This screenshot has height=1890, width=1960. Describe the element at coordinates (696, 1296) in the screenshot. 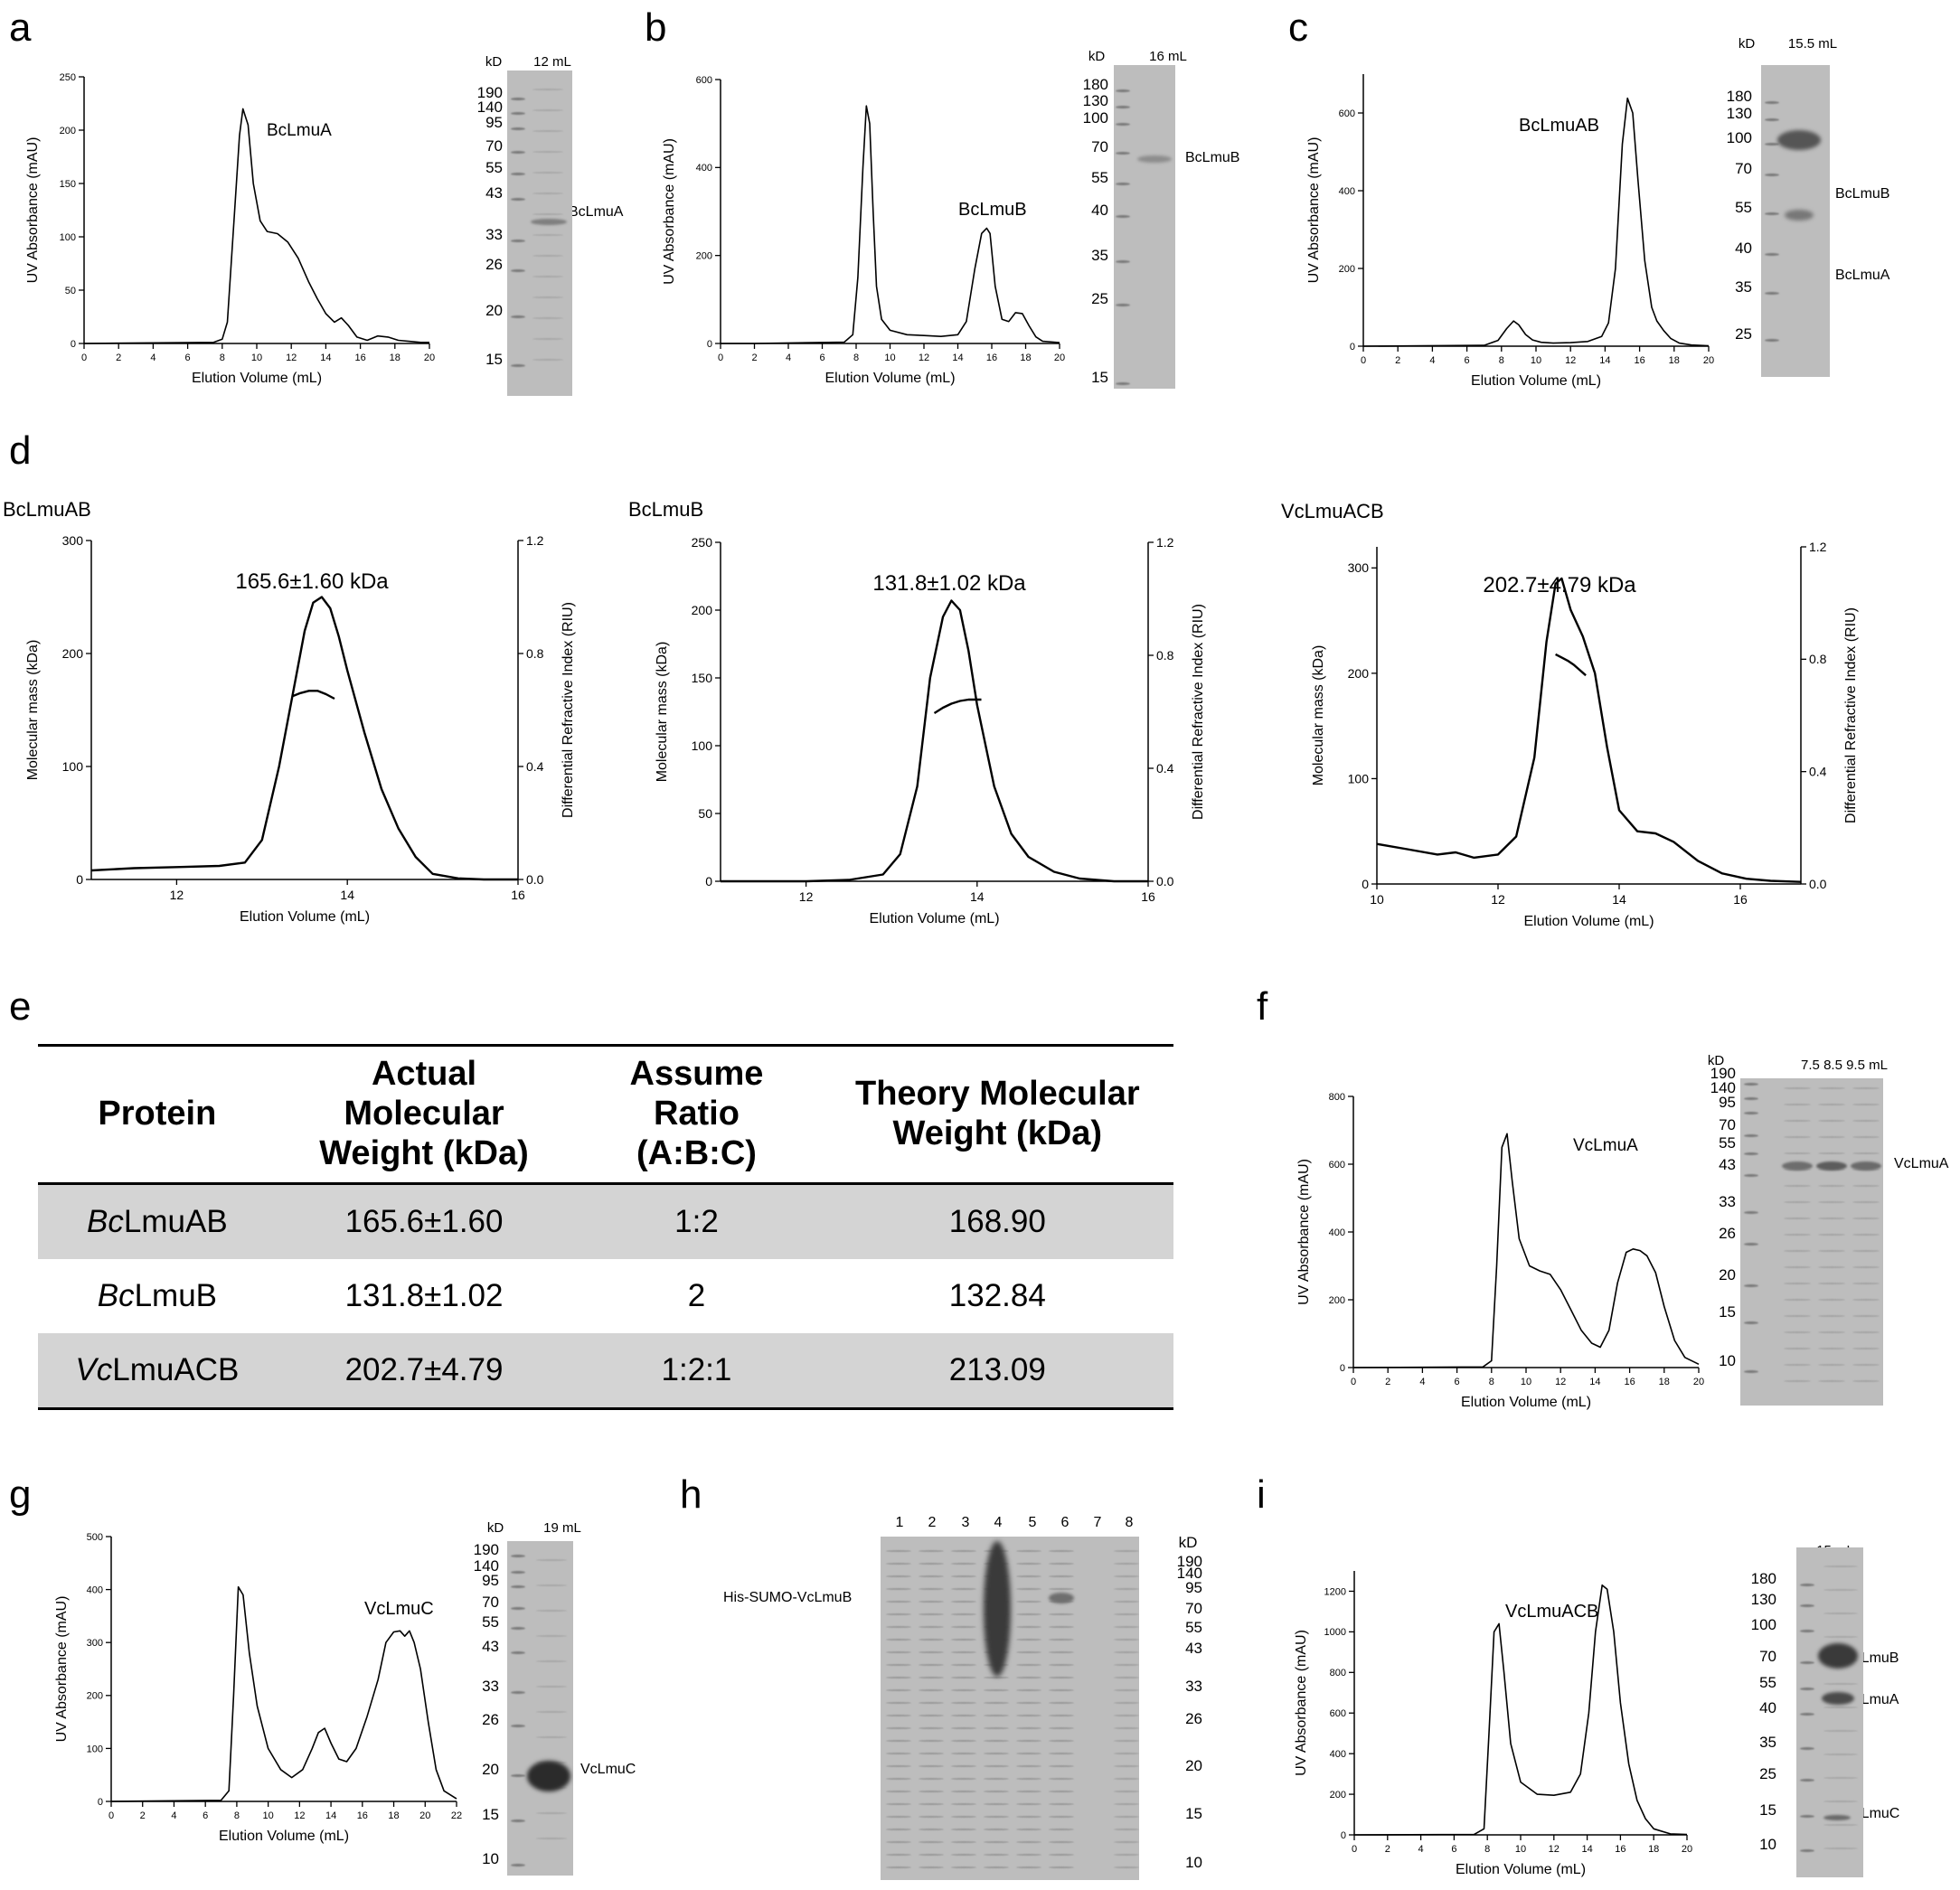

I see `assume-ratio: 2` at that location.